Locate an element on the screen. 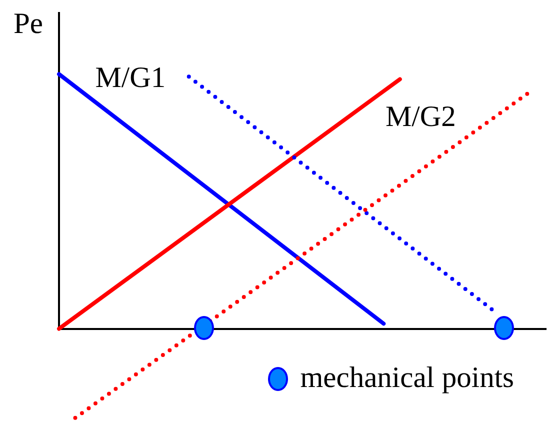 Image resolution: width=547 pixels, height=423 pixels. series-label: M/G2 is located at coordinates (420, 116).